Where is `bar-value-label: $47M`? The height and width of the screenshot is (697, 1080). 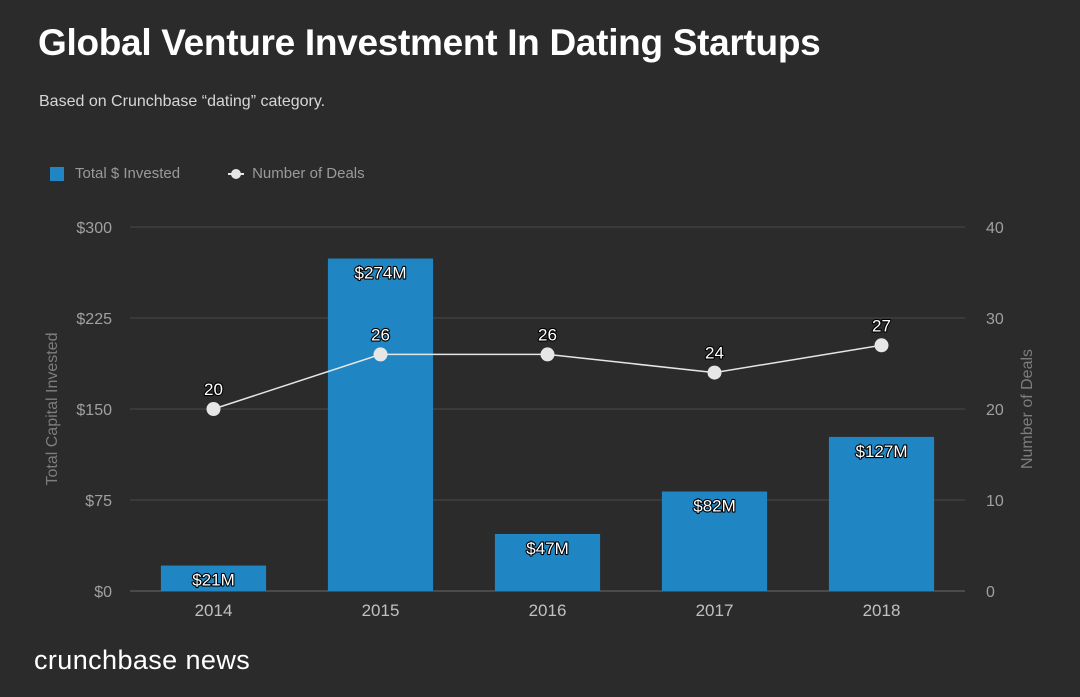 bar-value-label: $47M is located at coordinates (547, 548).